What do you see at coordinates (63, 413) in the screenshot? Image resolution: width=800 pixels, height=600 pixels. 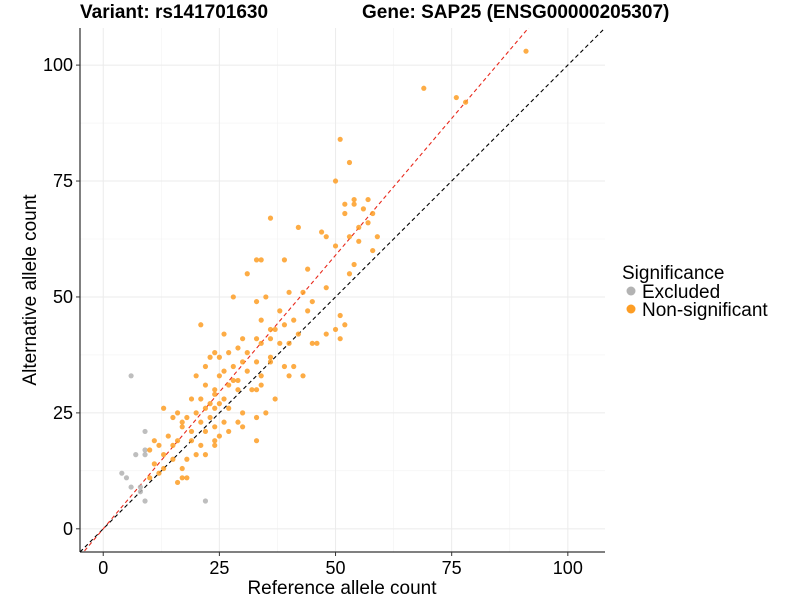 I see `y-tick-label: 25` at bounding box center [63, 413].